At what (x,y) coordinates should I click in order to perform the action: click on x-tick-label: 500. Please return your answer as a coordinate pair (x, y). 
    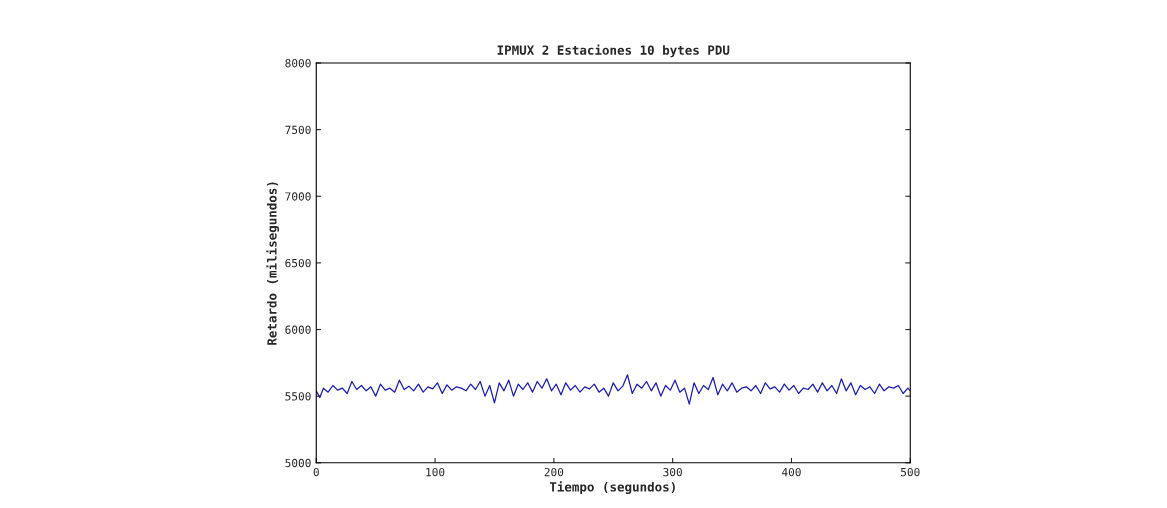
    Looking at the image, I should click on (910, 472).